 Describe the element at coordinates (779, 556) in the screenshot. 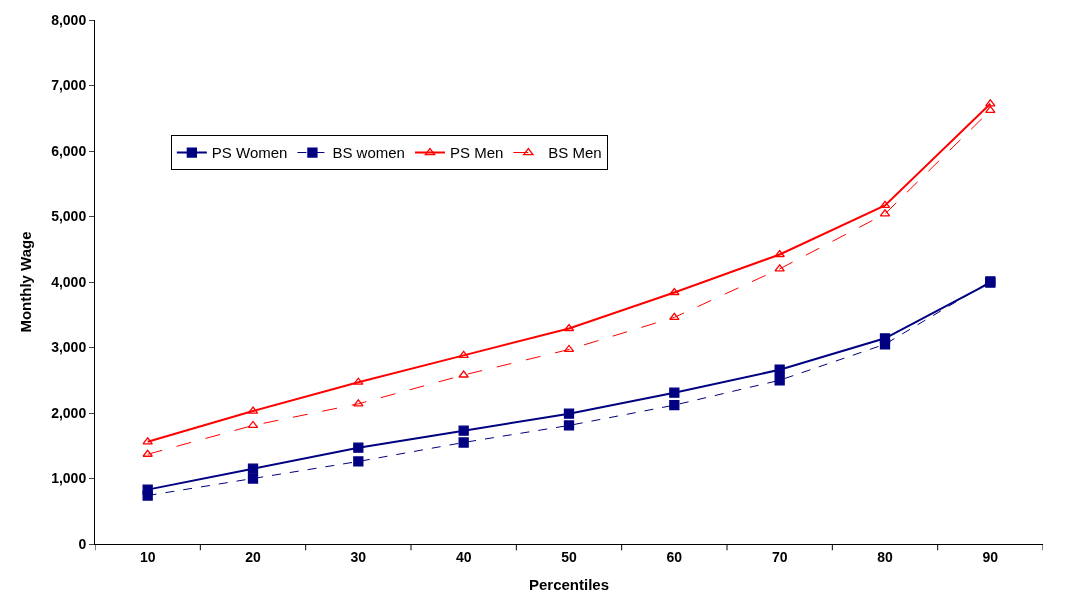

I see `x-tick-label: 70` at that location.